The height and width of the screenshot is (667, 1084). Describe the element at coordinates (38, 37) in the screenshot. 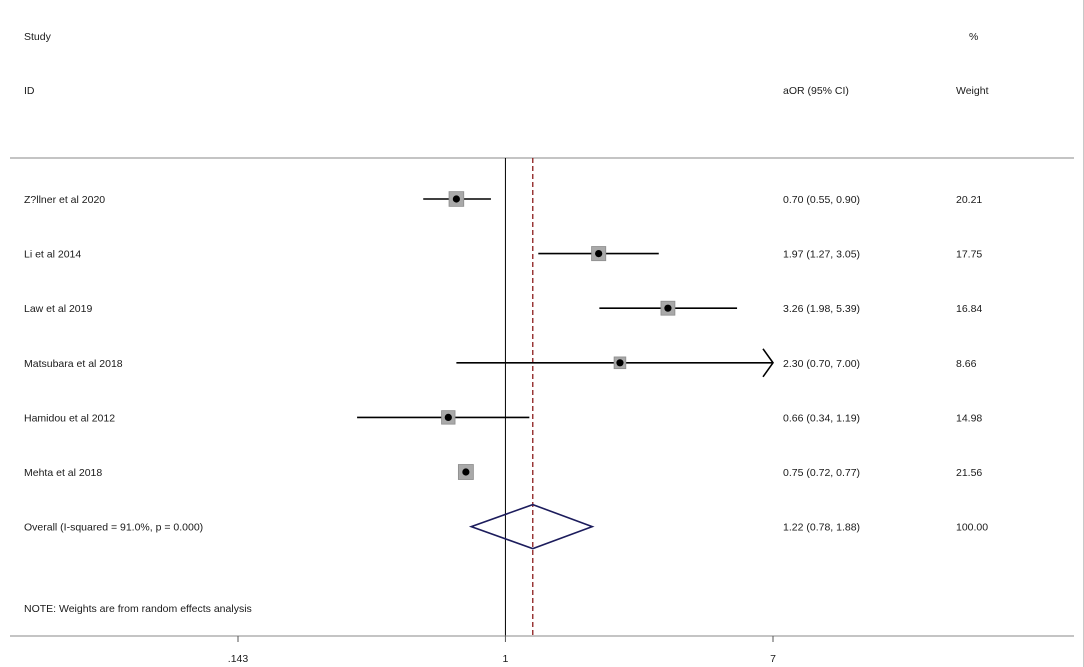

I see `header-study: Study` at that location.